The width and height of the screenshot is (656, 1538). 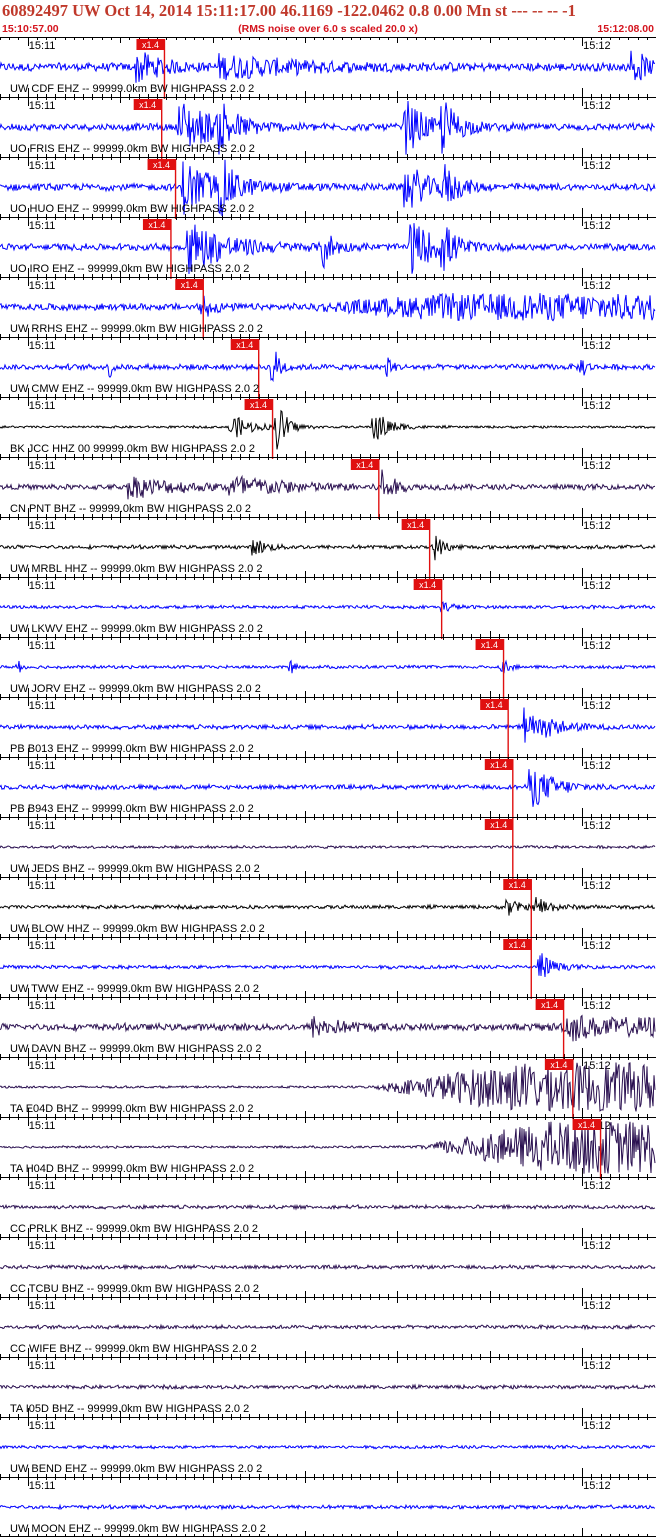 What do you see at coordinates (625, 29) in the screenshot?
I see `end-time: 15:12:08.00` at bounding box center [625, 29].